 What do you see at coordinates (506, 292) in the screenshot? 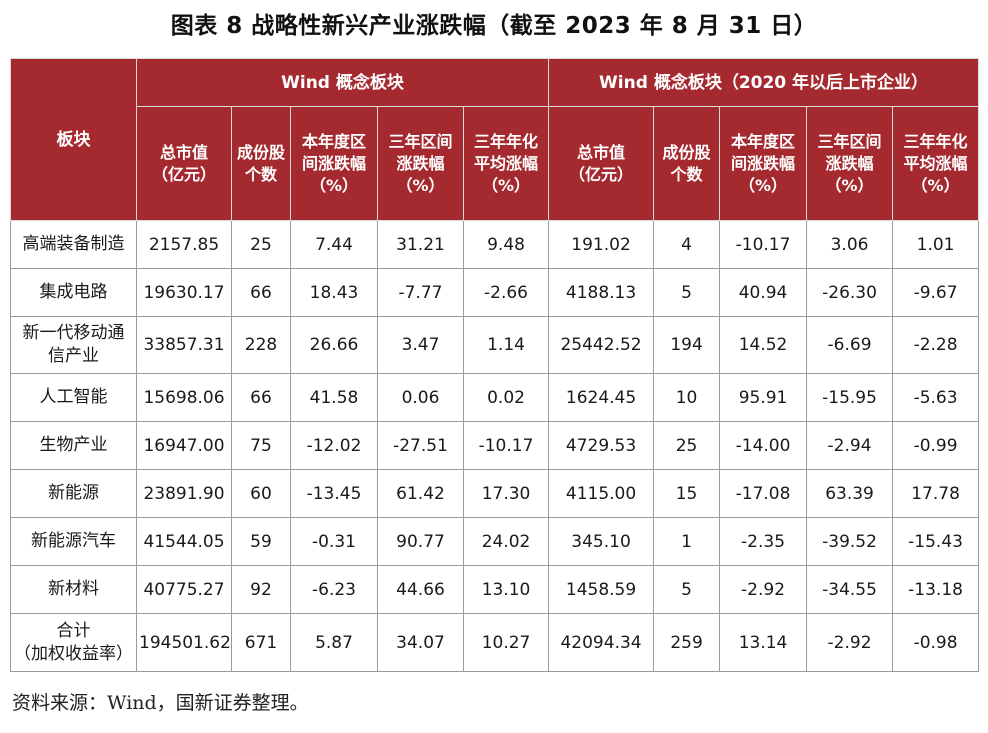
I see `table-cell: -2.66` at bounding box center [506, 292].